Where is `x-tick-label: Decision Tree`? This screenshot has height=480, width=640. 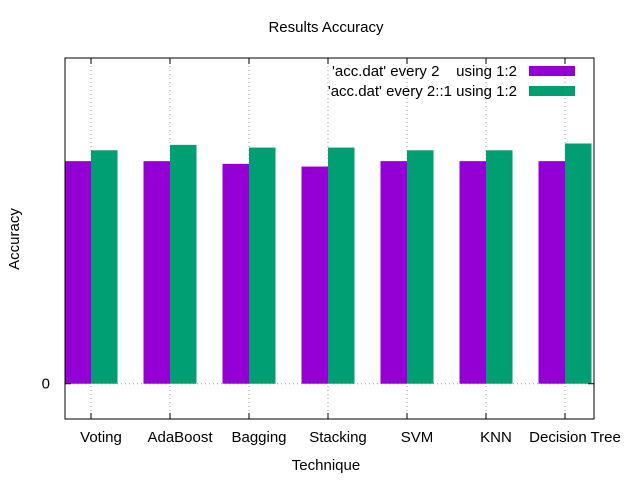 x-tick-label: Decision Tree is located at coordinates (575, 437).